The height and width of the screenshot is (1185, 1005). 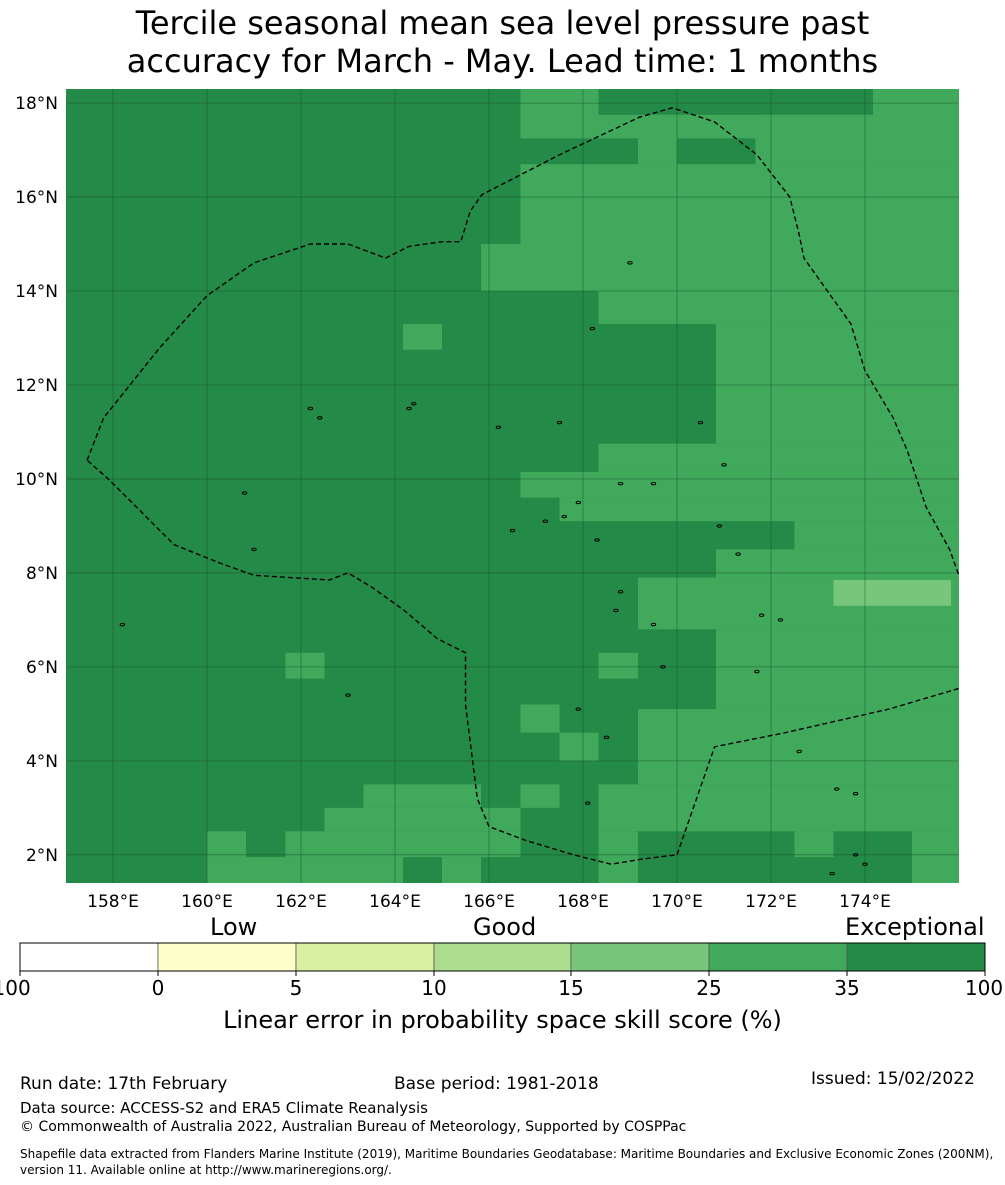 I want to click on latitude-label: 14°N, so click(x=36, y=292).